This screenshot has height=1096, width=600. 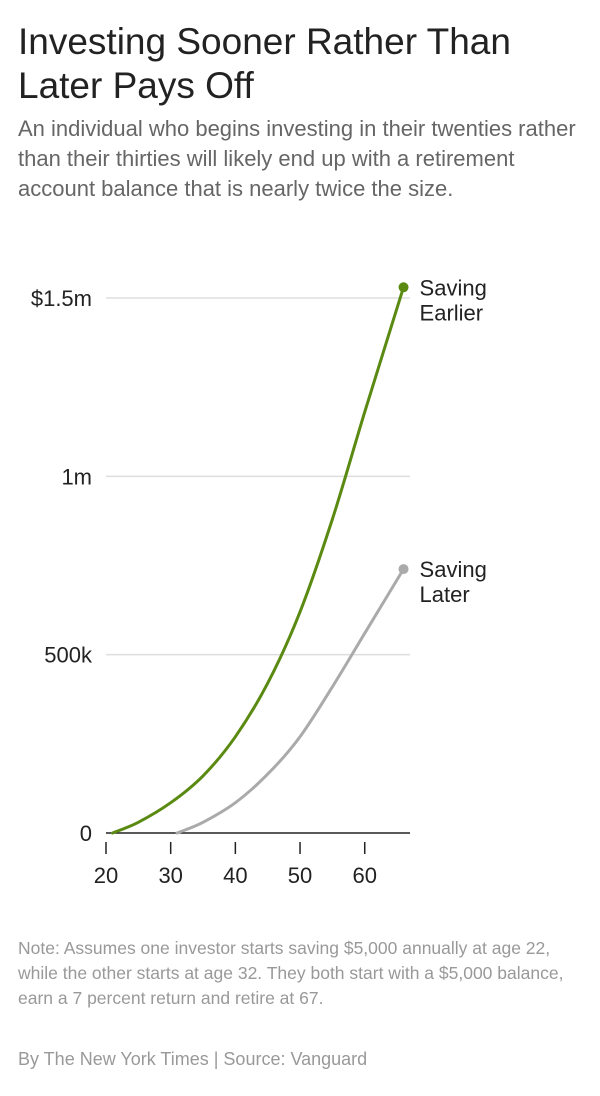 What do you see at coordinates (445, 594) in the screenshot?
I see `series-label-line: Later` at bounding box center [445, 594].